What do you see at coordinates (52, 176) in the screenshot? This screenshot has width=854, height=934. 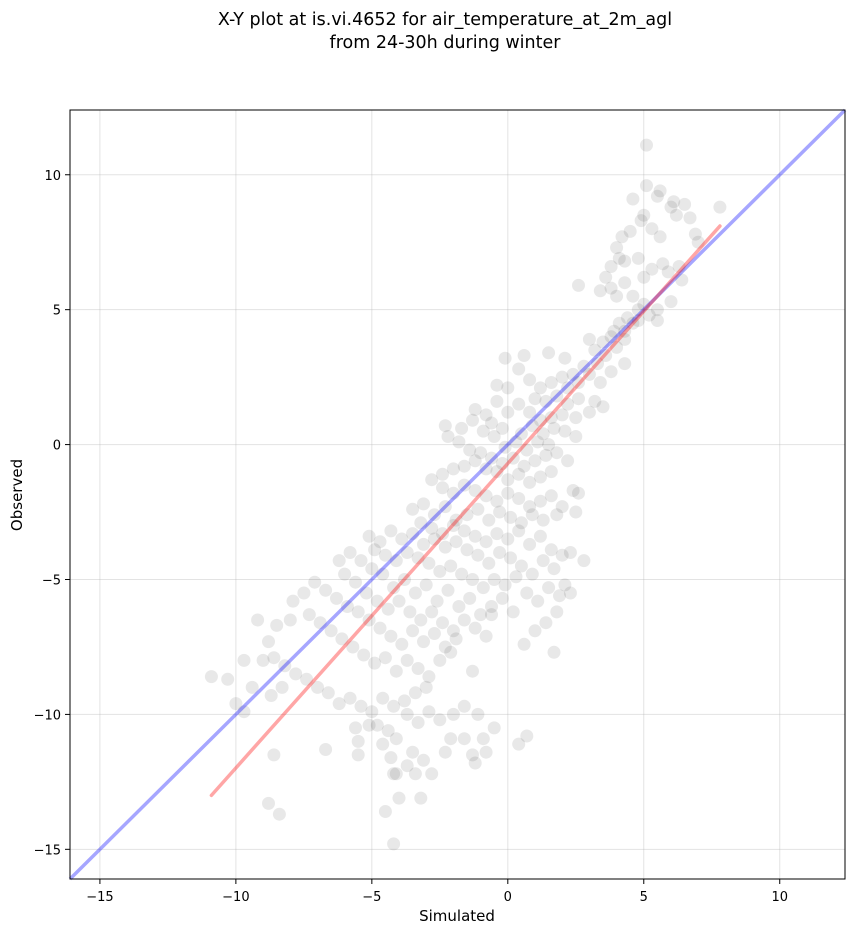 I see `y-tick-label: 10` at bounding box center [52, 176].